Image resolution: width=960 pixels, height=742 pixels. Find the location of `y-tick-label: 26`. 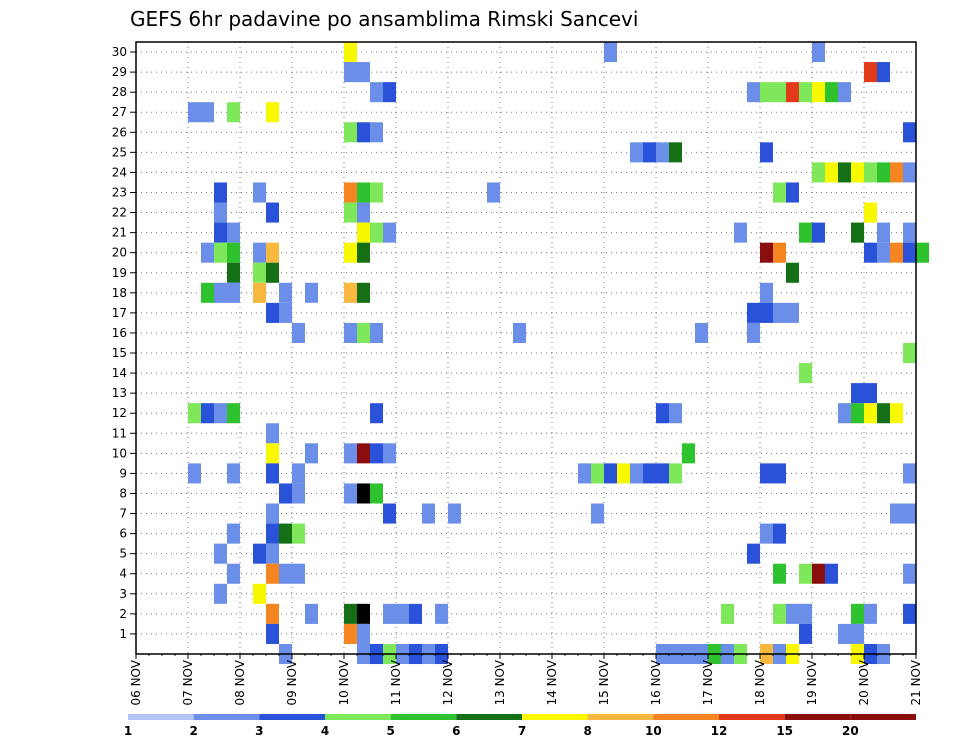

y-tick-label: 26 is located at coordinates (119, 132).